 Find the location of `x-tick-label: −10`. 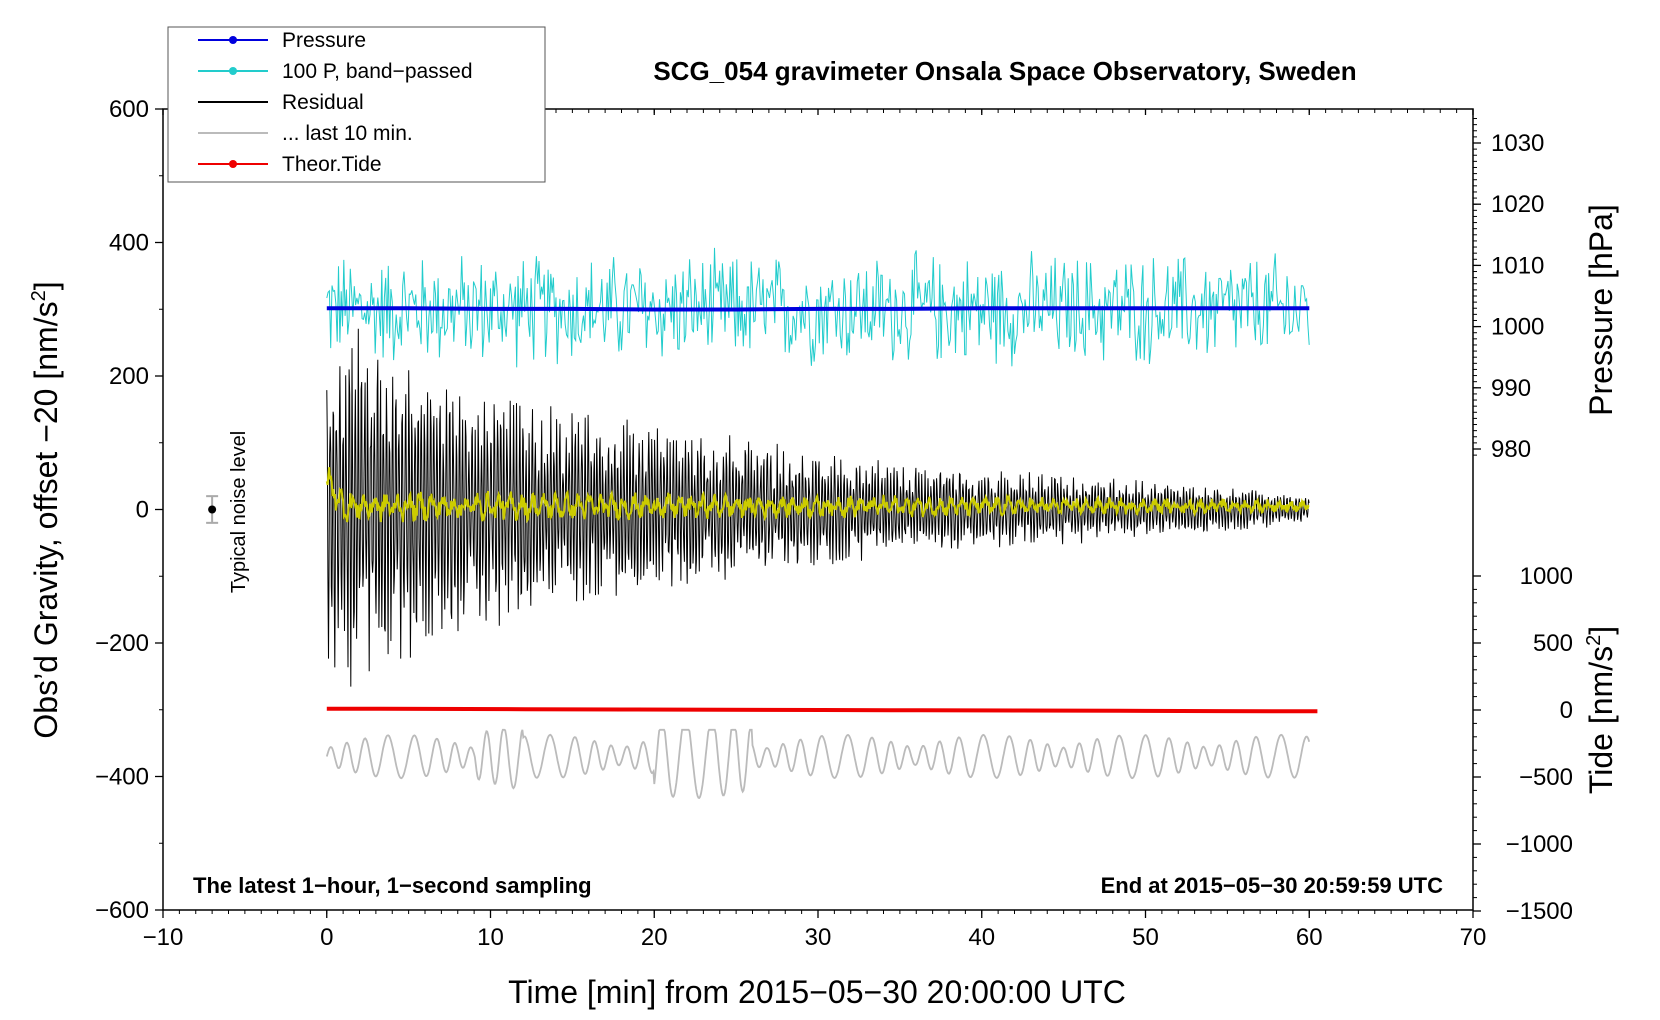

x-tick-label: −10 is located at coordinates (163, 937).